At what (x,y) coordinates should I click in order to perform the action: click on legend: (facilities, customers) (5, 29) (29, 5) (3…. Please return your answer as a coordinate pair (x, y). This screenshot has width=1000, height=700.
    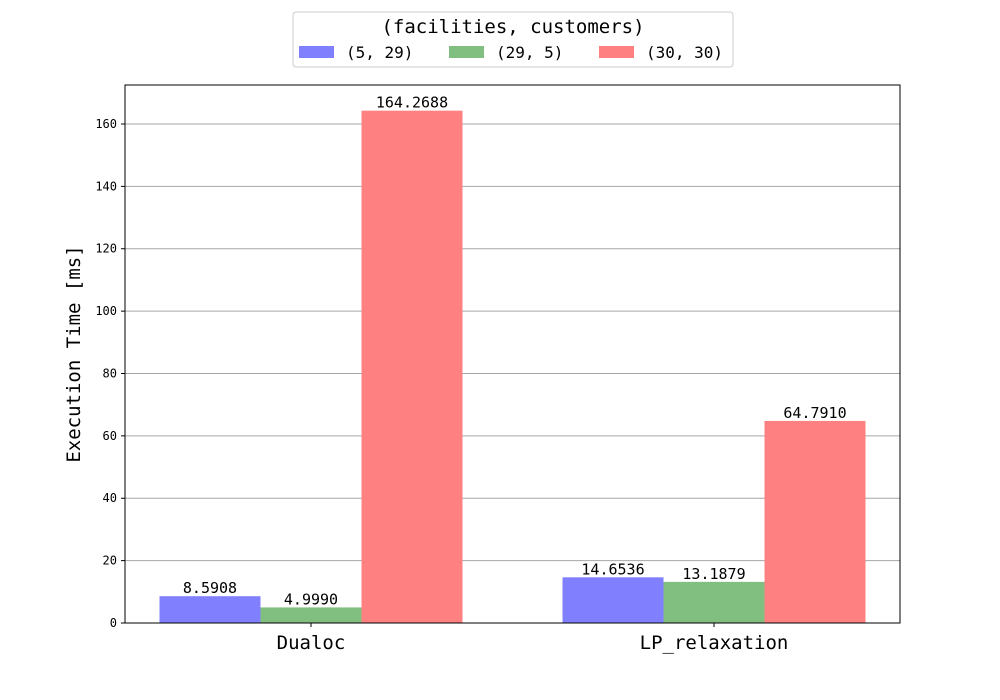
    Looking at the image, I should click on (513, 39).